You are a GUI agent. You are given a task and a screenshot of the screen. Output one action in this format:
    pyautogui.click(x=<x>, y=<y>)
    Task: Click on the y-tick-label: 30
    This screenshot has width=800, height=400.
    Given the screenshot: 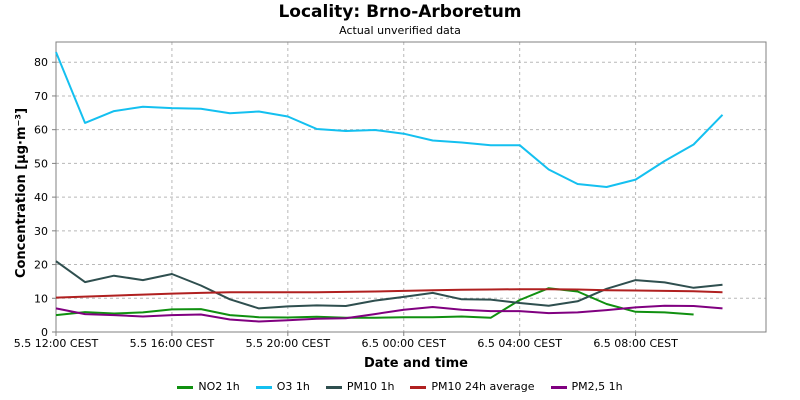 What is the action you would take?
    pyautogui.click(x=41, y=231)
    